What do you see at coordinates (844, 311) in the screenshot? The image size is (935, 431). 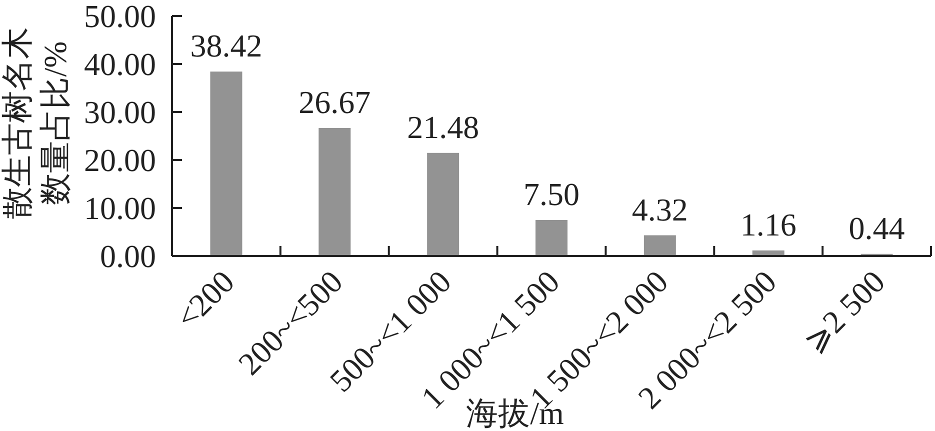 I see `x-tick-label: ⩾2 500` at bounding box center [844, 311].